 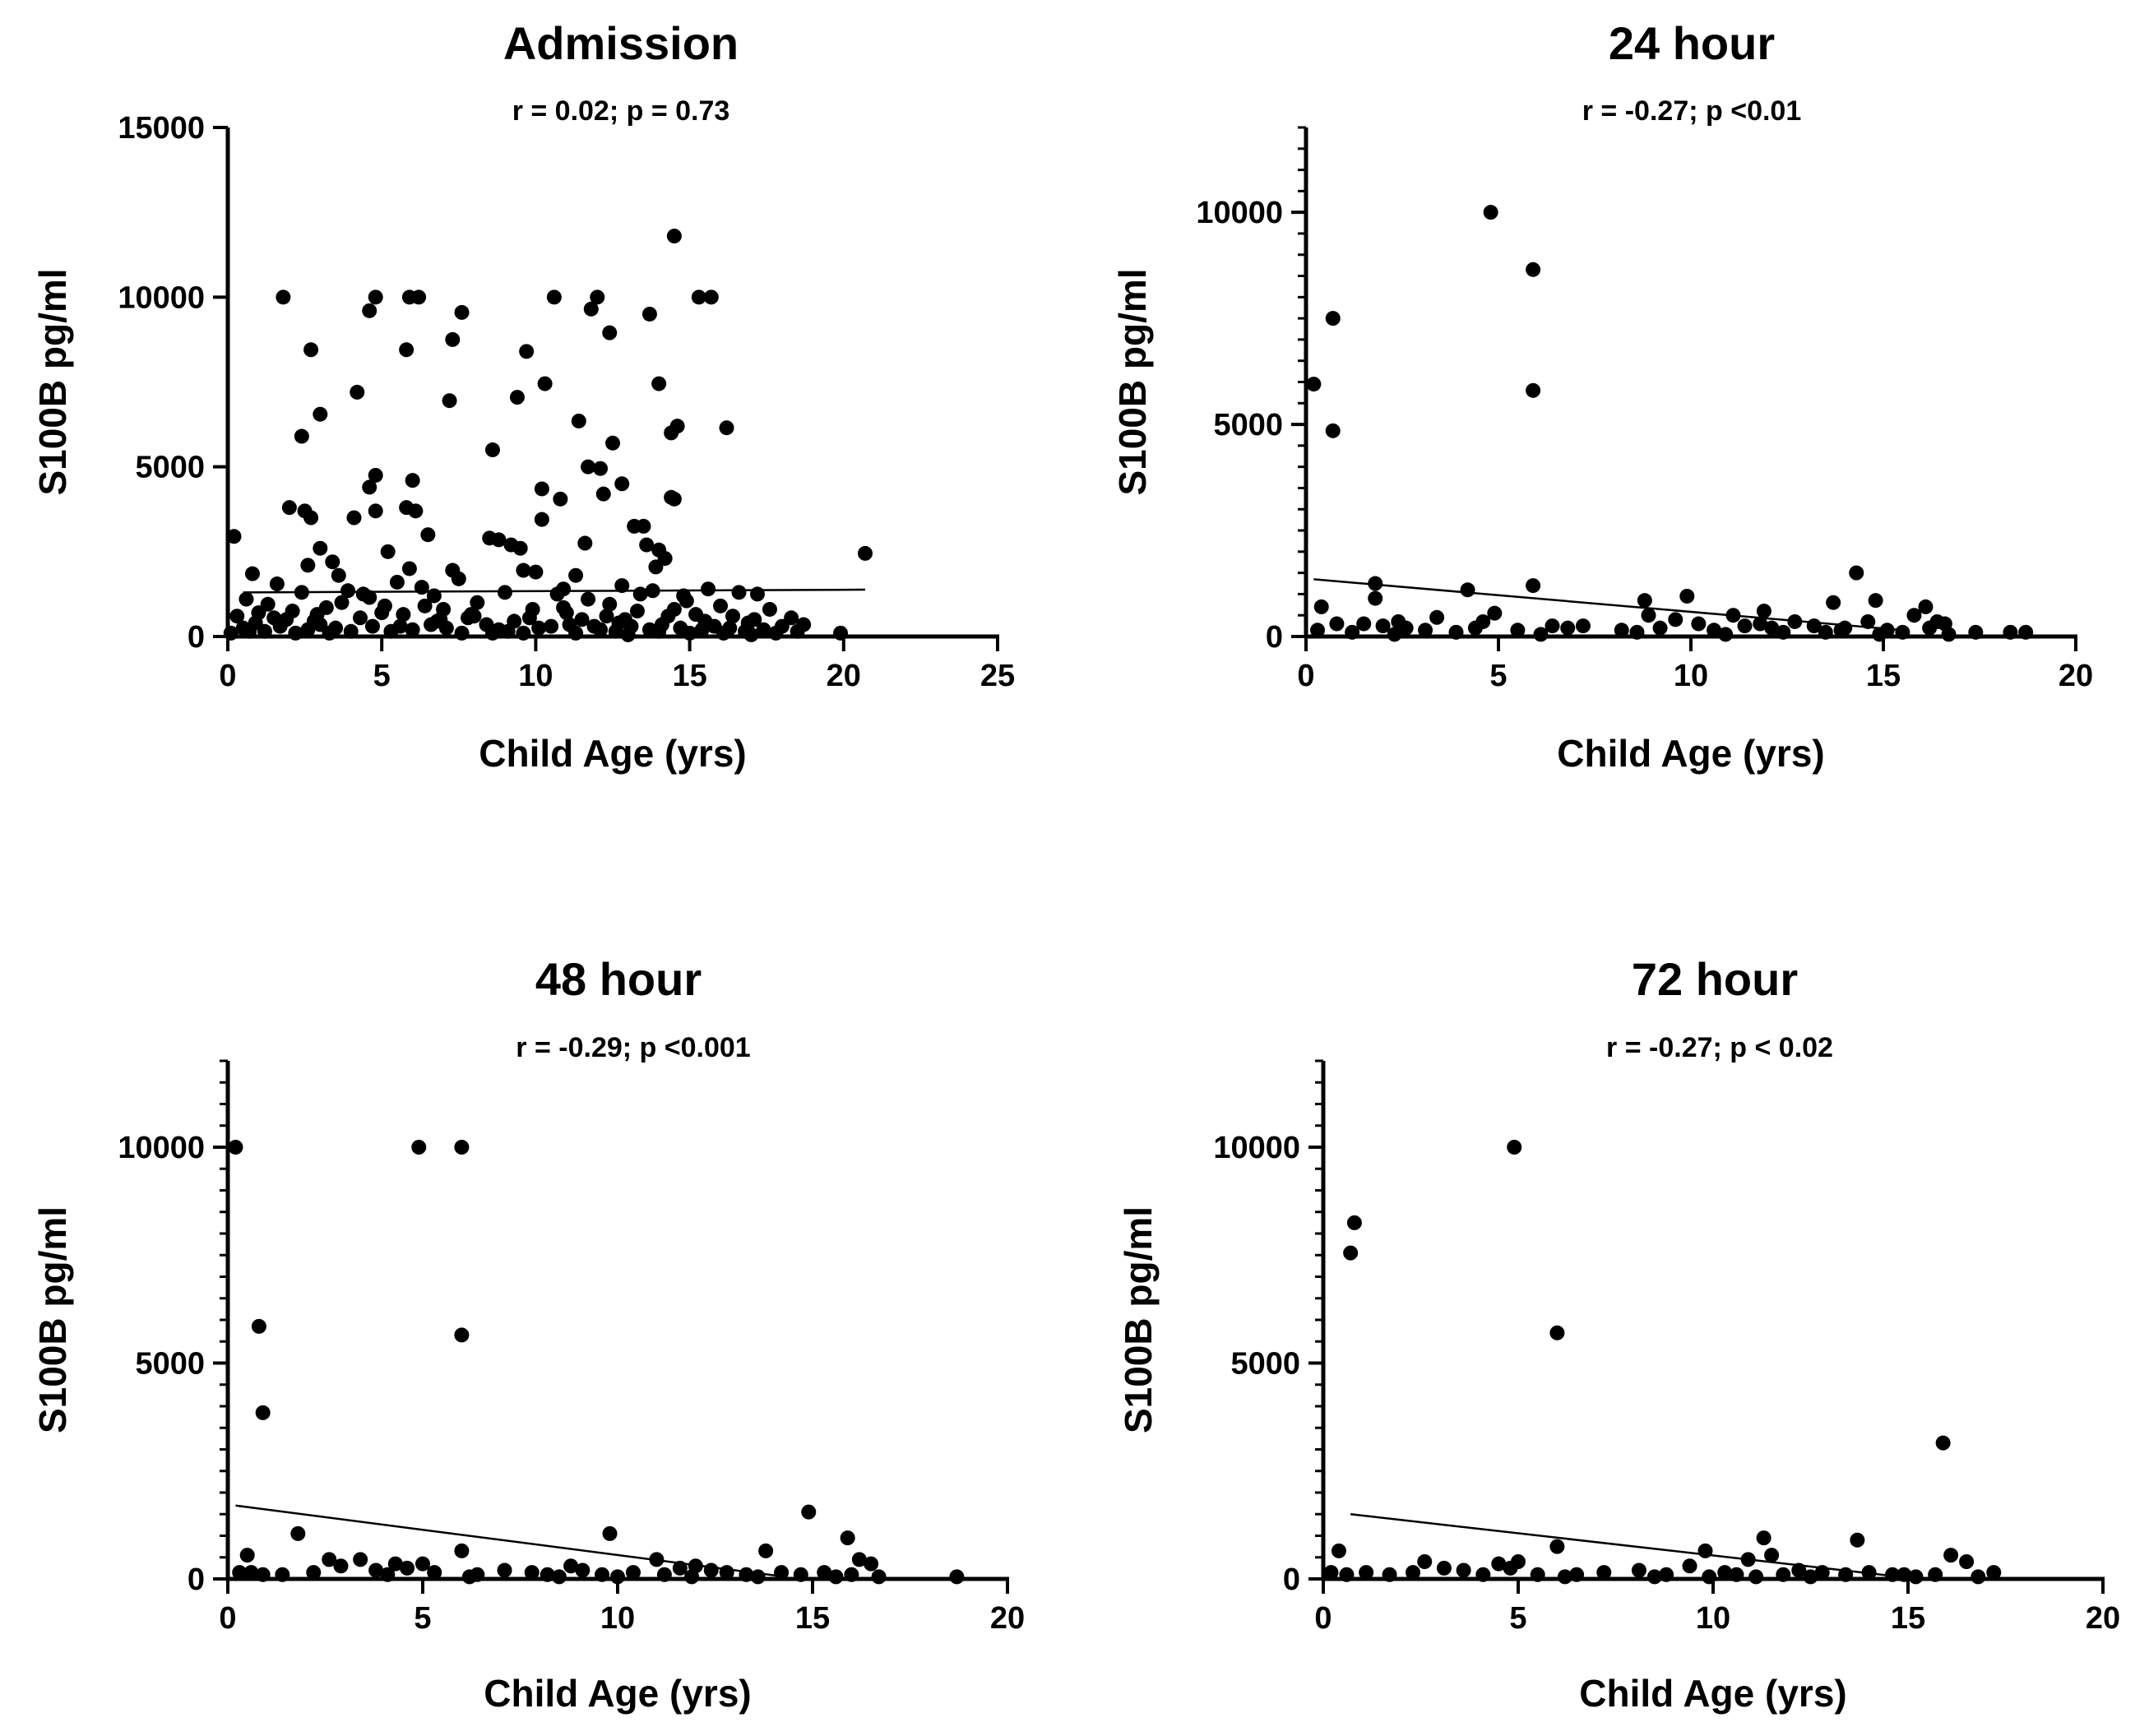 What do you see at coordinates (633, 1047) in the screenshot?
I see `chart-subtitle: r = -0.29; p <0.001` at bounding box center [633, 1047].